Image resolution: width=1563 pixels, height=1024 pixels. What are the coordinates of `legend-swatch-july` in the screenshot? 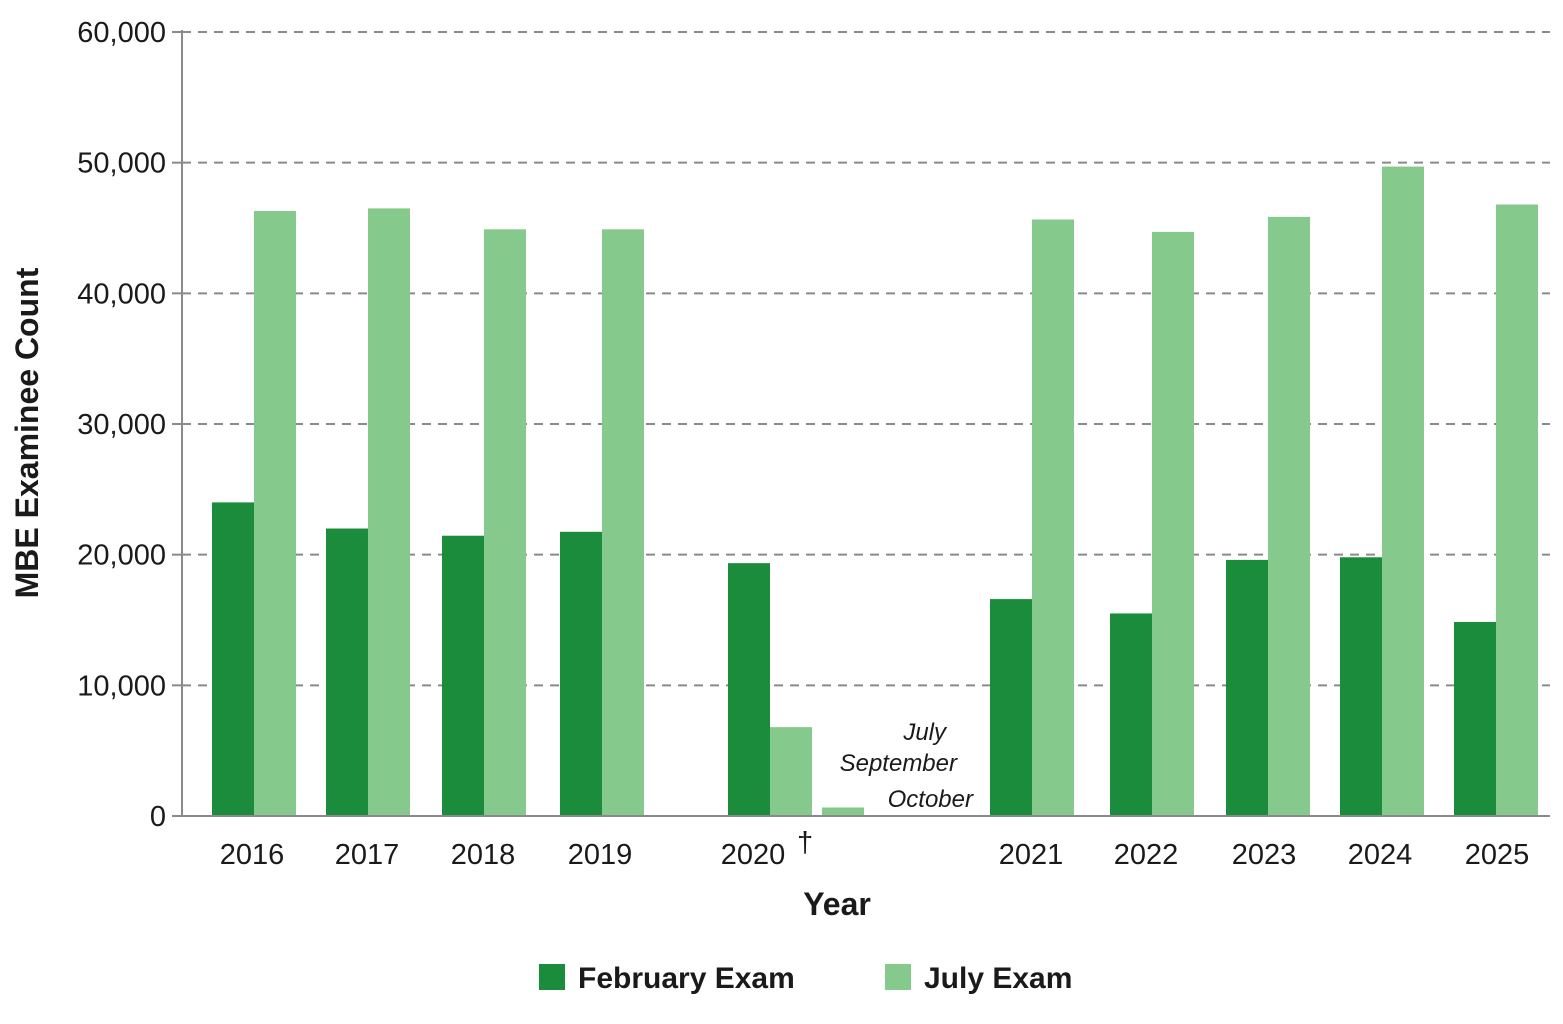 It's located at (898, 977).